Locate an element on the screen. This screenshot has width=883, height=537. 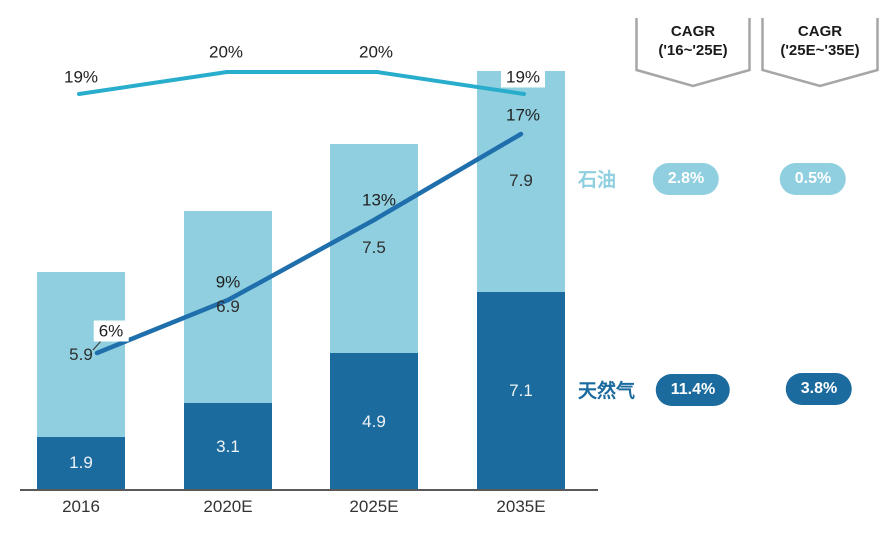
cagr-pill-gas-16-25: 11.4% is located at coordinates (693, 390).